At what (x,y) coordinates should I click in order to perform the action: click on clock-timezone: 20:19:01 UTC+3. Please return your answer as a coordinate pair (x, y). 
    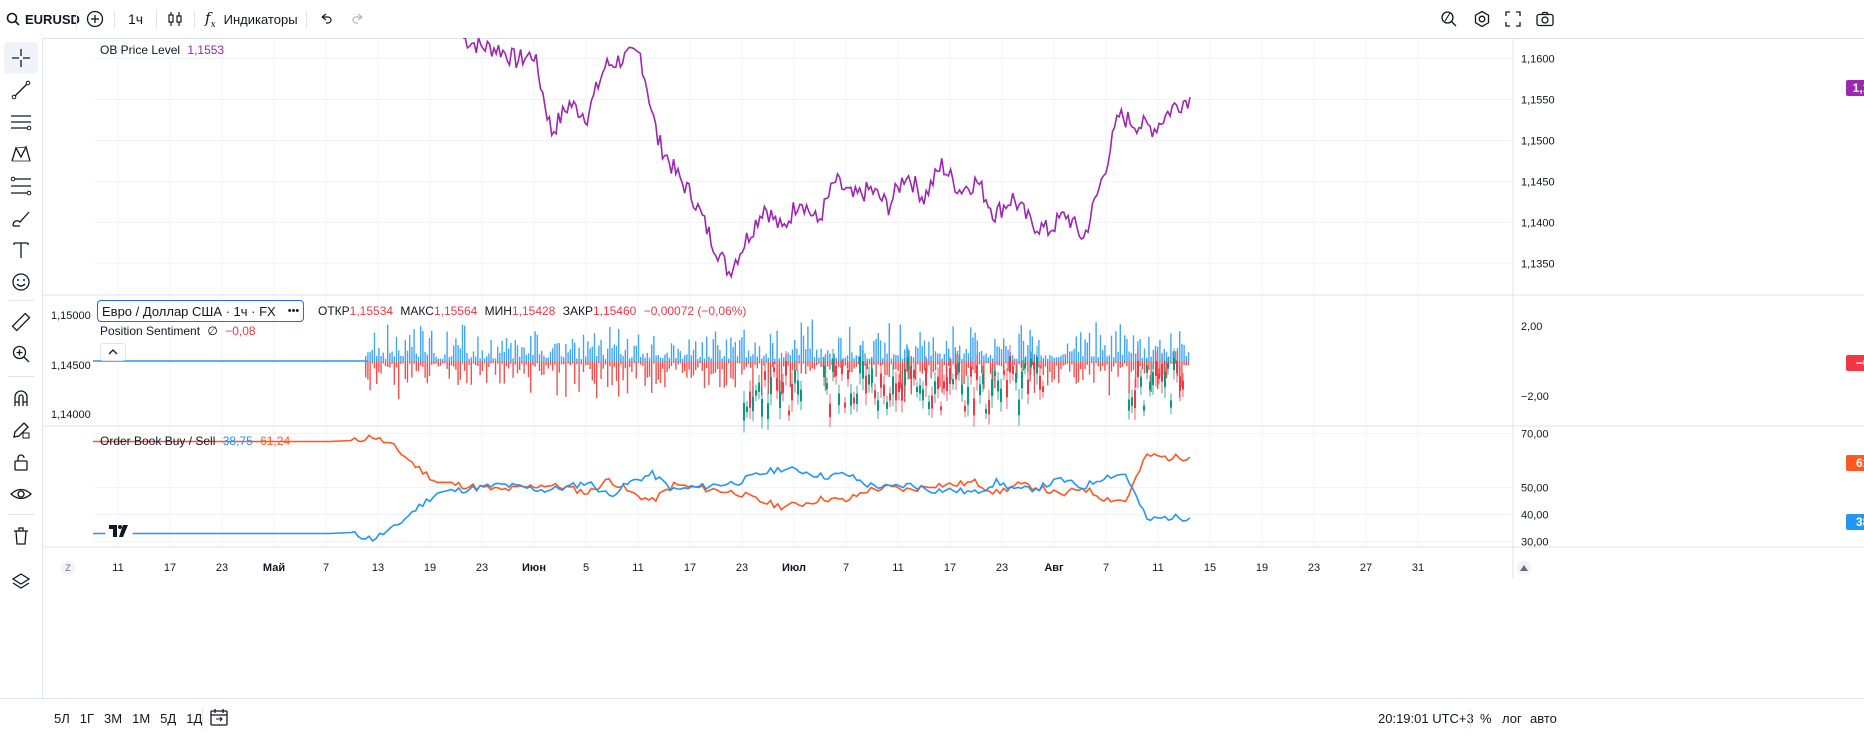
    Looking at the image, I should click on (1426, 718).